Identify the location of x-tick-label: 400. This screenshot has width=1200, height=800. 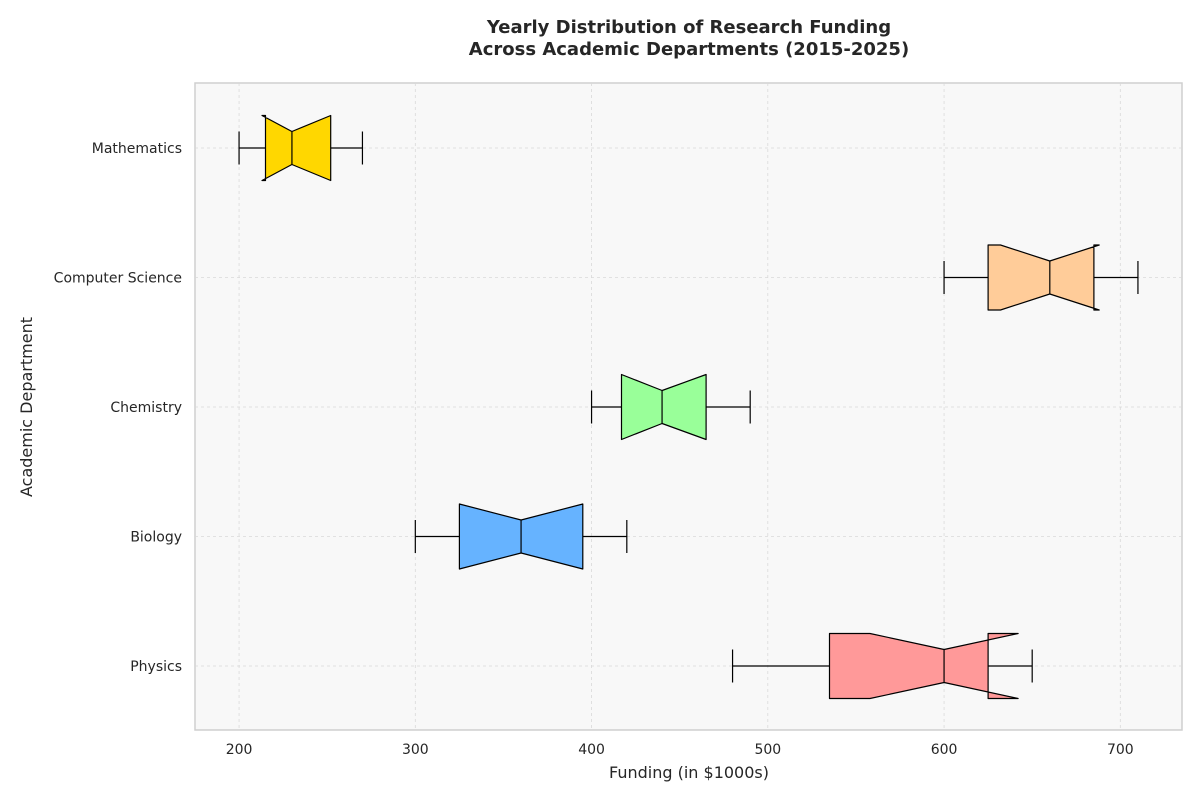
(591, 750).